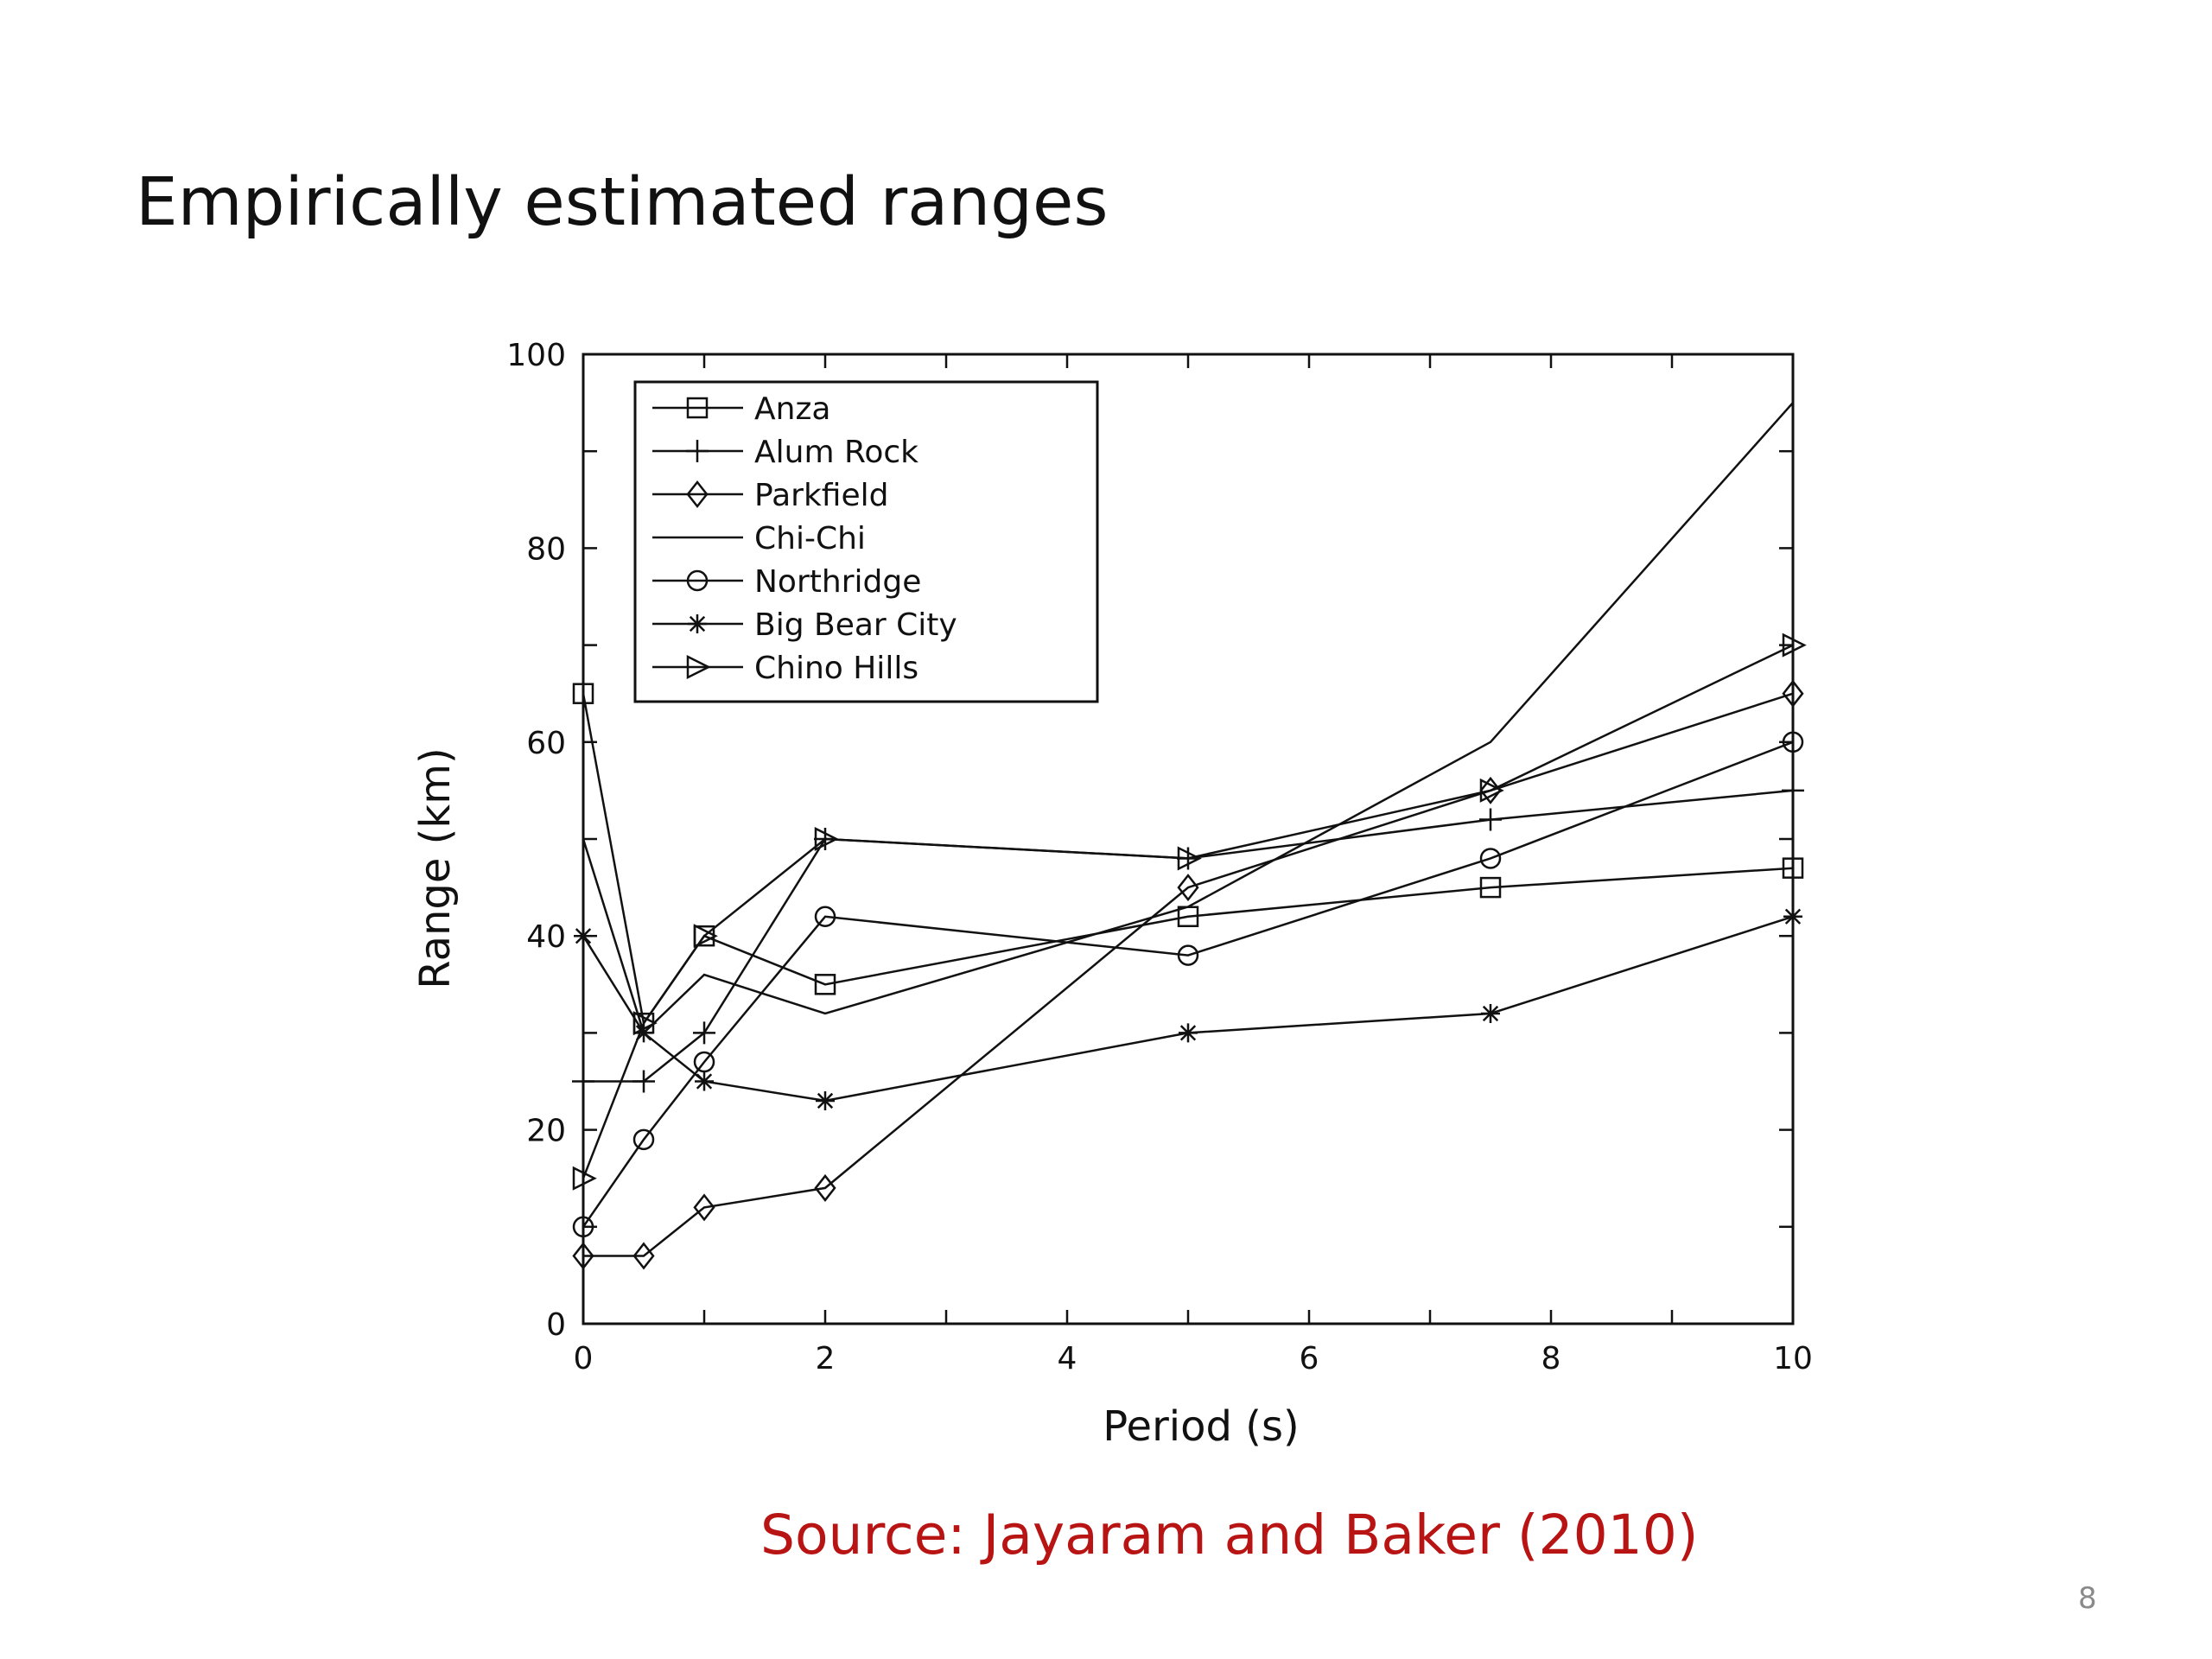  Describe the element at coordinates (837, 582) in the screenshot. I see `legend-label-northridge: Northridge` at that location.